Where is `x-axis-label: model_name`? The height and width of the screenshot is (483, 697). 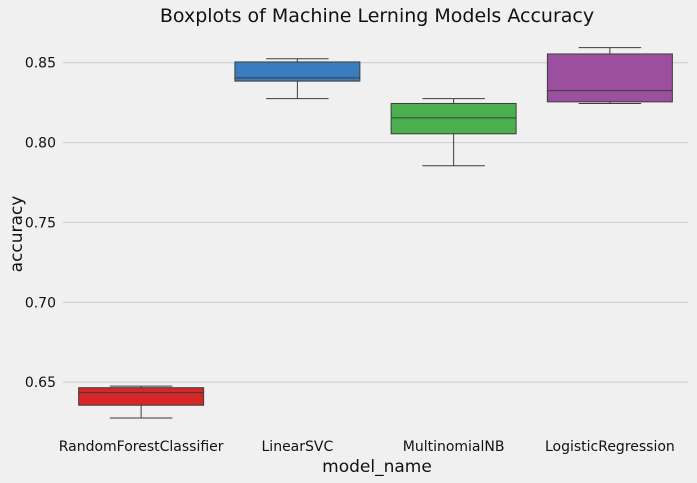 x-axis-label: model_name is located at coordinates (377, 467).